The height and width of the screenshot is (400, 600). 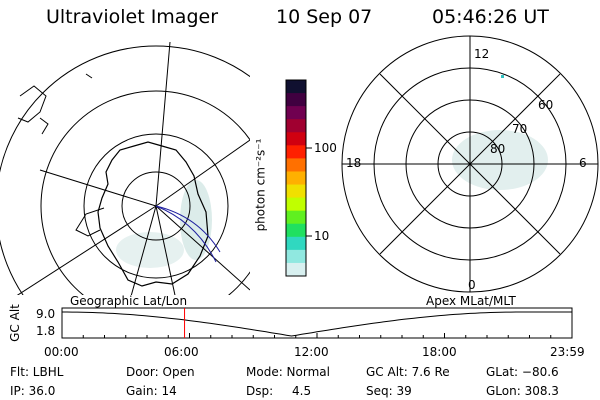 I want to click on polar-diagonal, so click(x=470, y=164).